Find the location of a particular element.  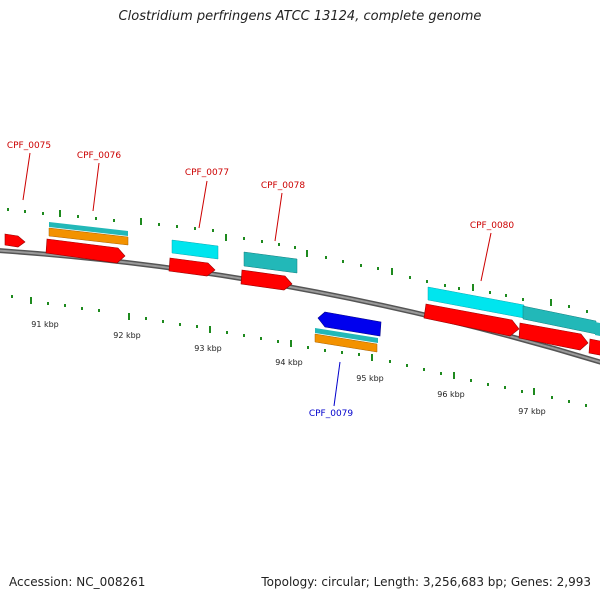

kbp-label: 97 kbp is located at coordinates (532, 411).